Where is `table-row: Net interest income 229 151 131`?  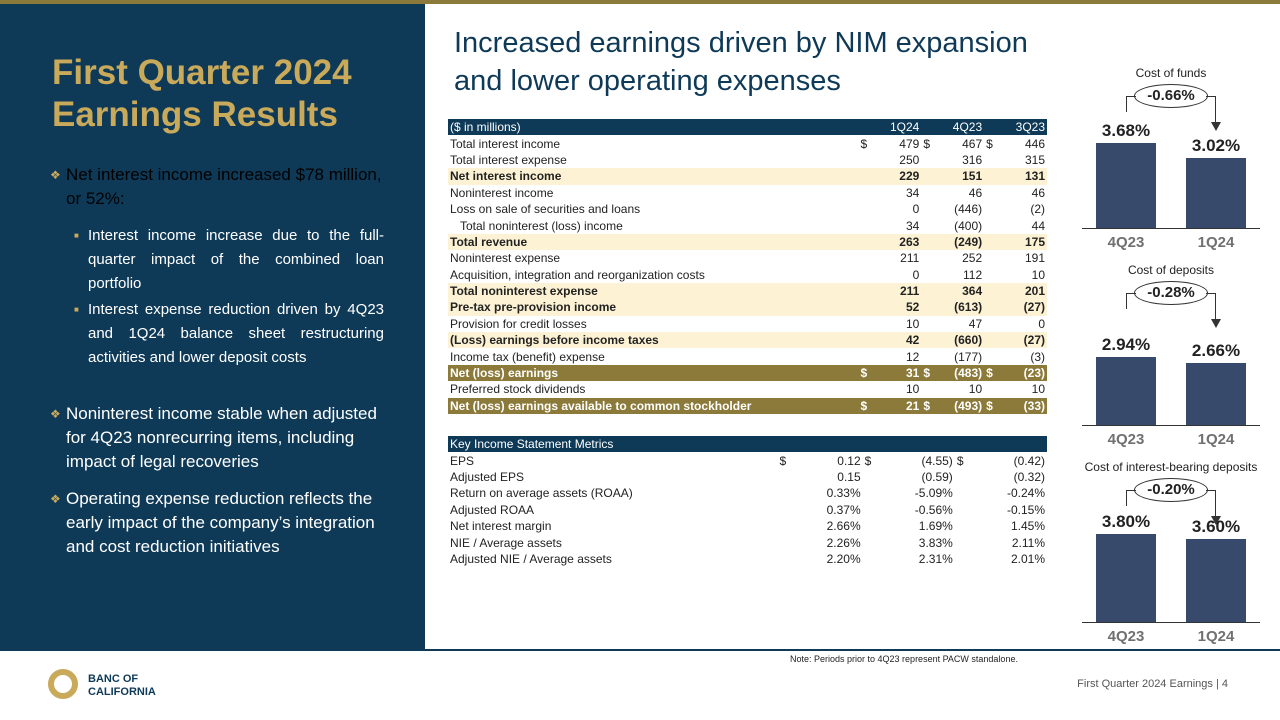
table-row: Net interest income 229 151 131 is located at coordinates (747, 176).